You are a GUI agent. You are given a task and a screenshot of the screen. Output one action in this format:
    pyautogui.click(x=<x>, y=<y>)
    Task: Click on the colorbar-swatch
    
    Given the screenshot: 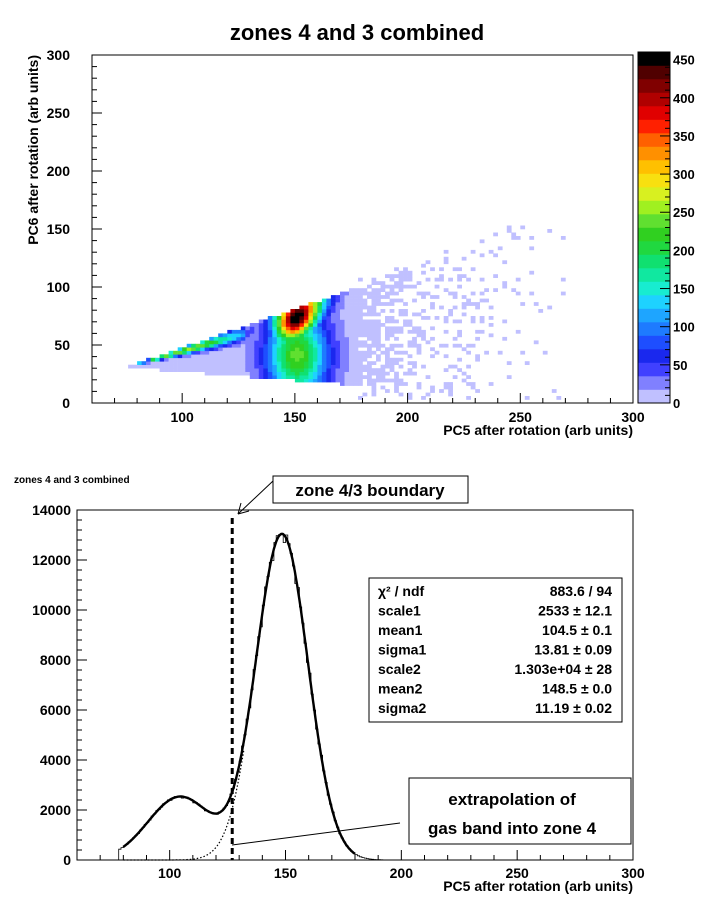 What is the action you would take?
    pyautogui.click(x=654, y=207)
    